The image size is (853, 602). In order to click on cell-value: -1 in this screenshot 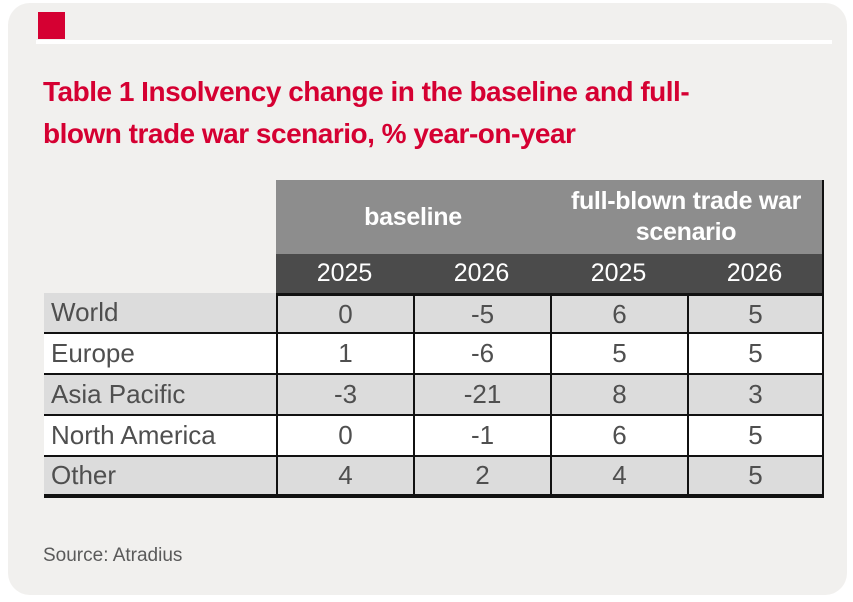, I will do `click(481, 436)`.